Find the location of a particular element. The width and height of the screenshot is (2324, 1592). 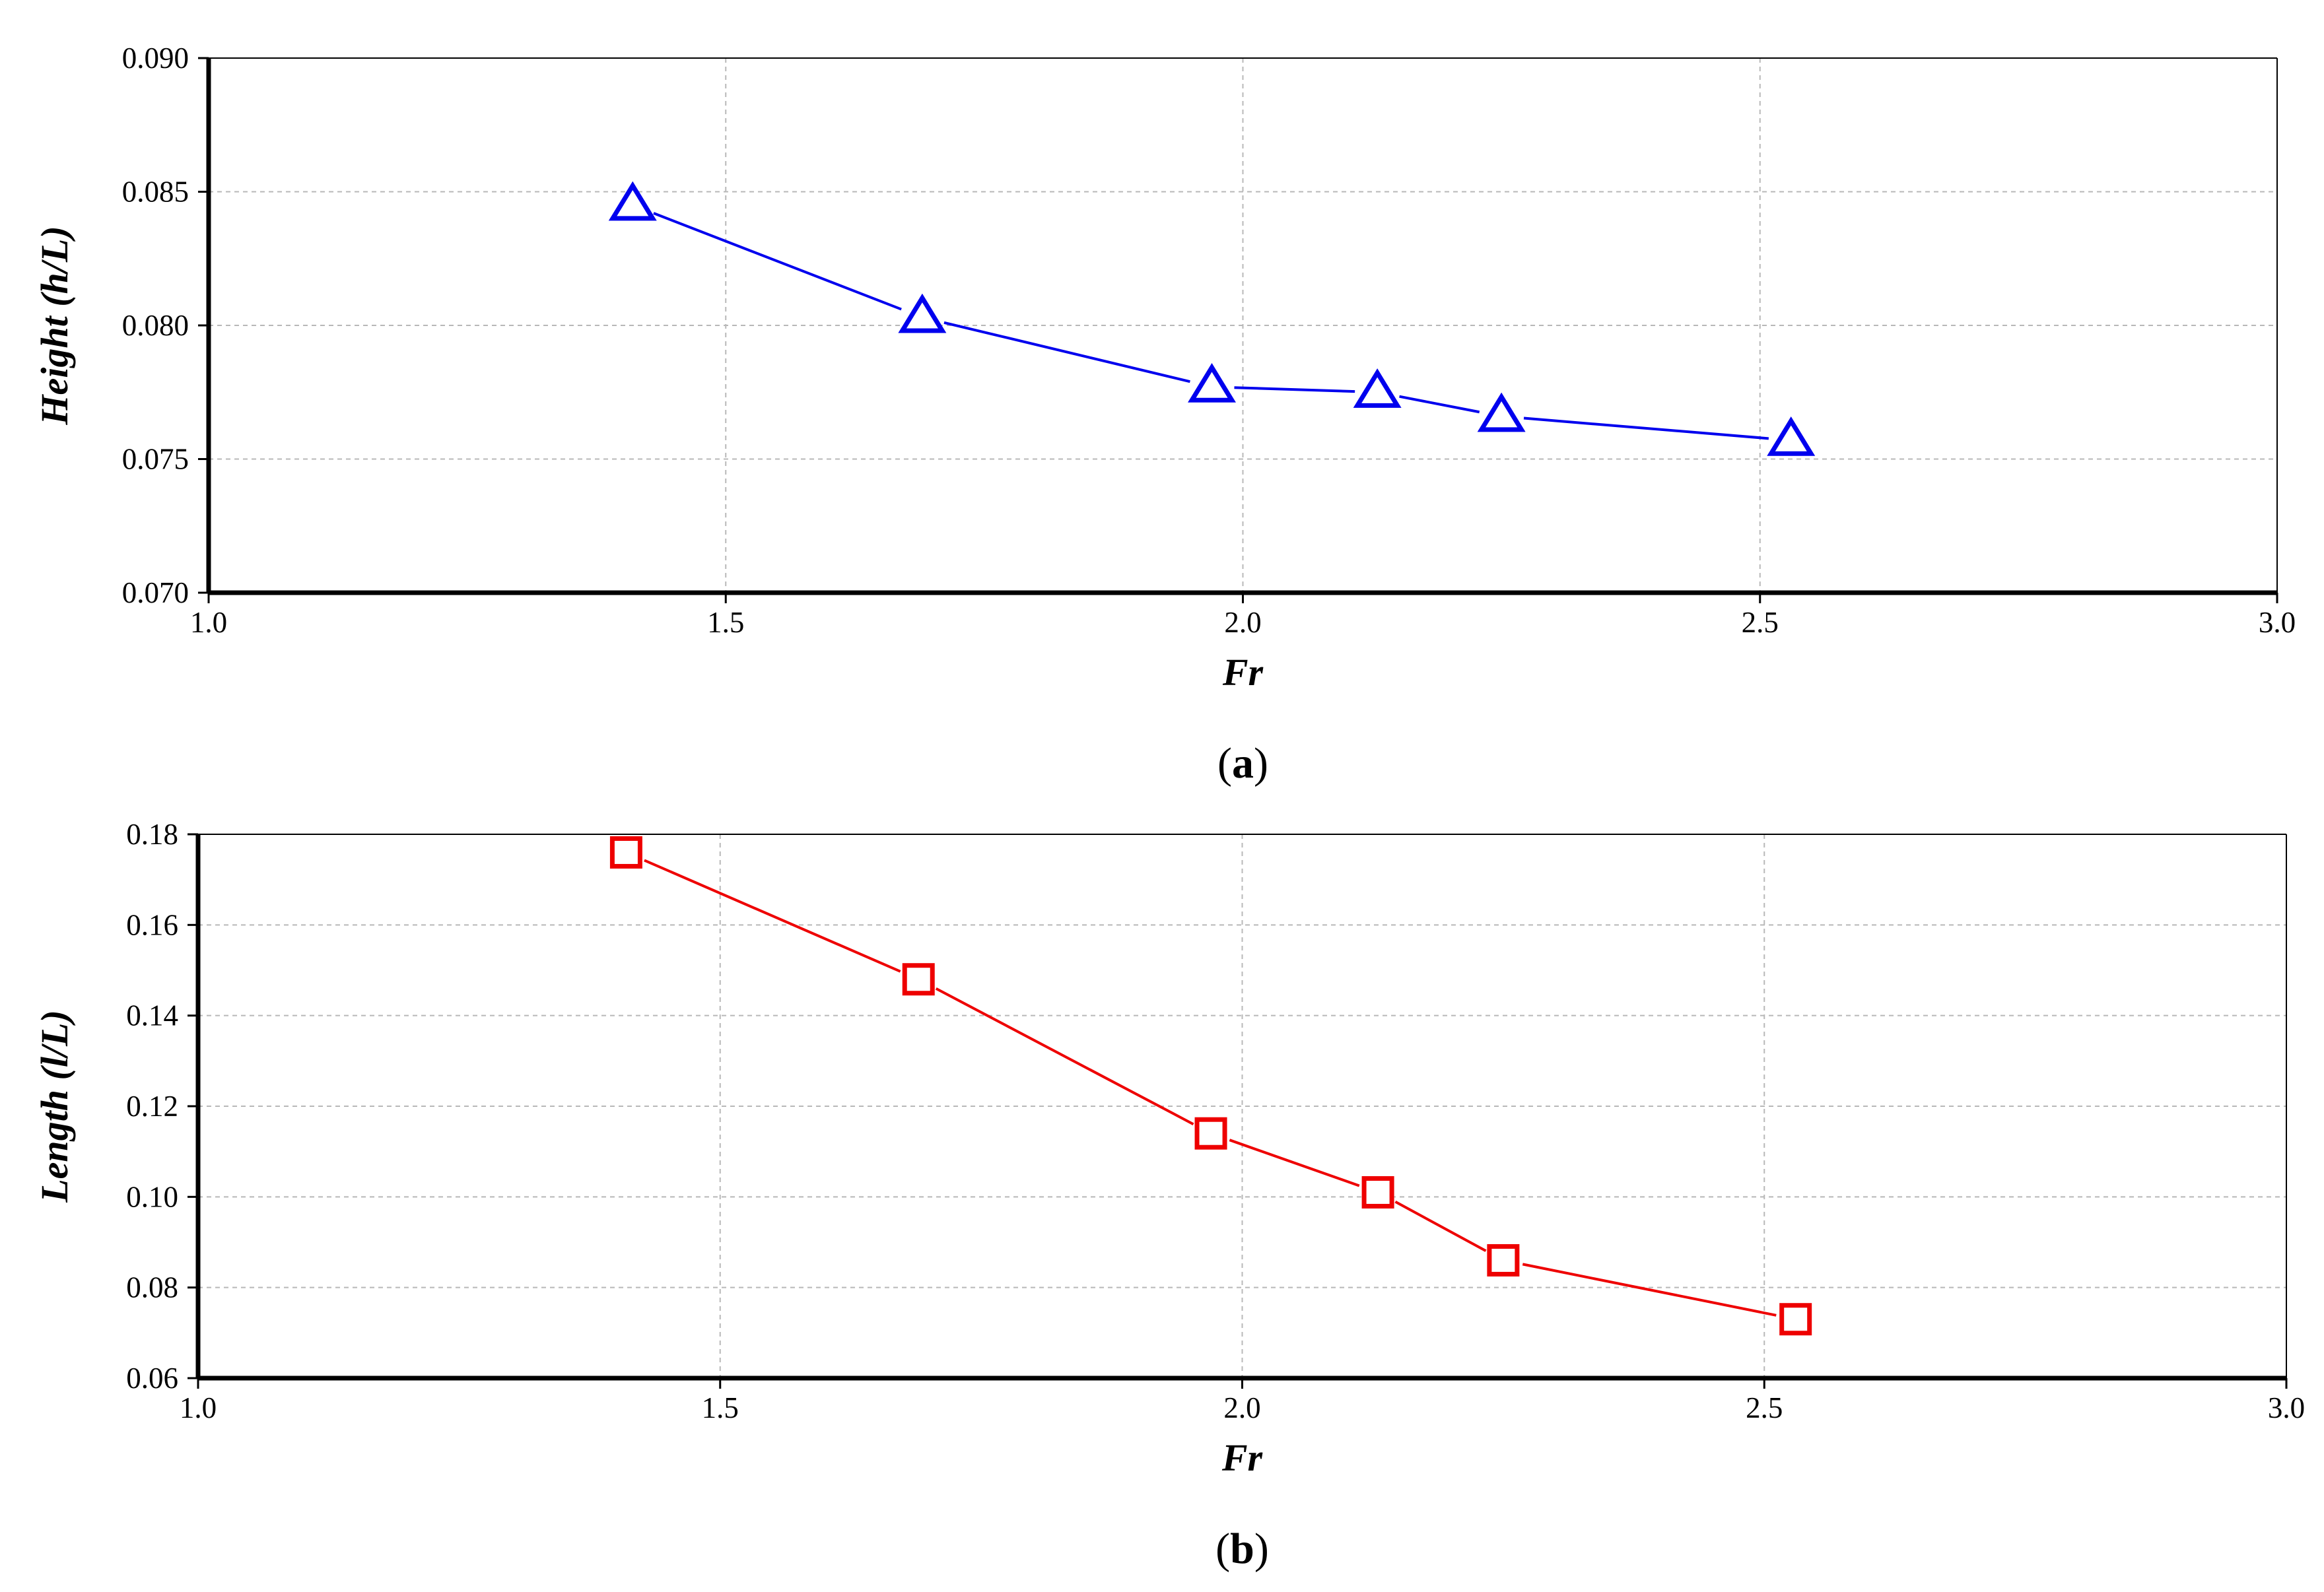

panel-b-y-axis-title: Length (l/L) is located at coordinates (55, 1106).